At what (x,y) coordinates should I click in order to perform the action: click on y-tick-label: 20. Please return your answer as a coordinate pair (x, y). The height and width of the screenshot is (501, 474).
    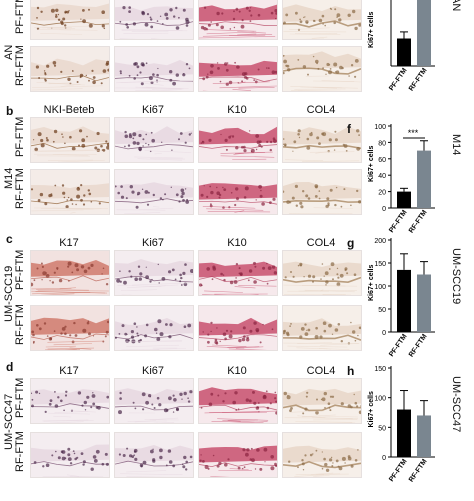
    Looking at the image, I should click on (382, 193).